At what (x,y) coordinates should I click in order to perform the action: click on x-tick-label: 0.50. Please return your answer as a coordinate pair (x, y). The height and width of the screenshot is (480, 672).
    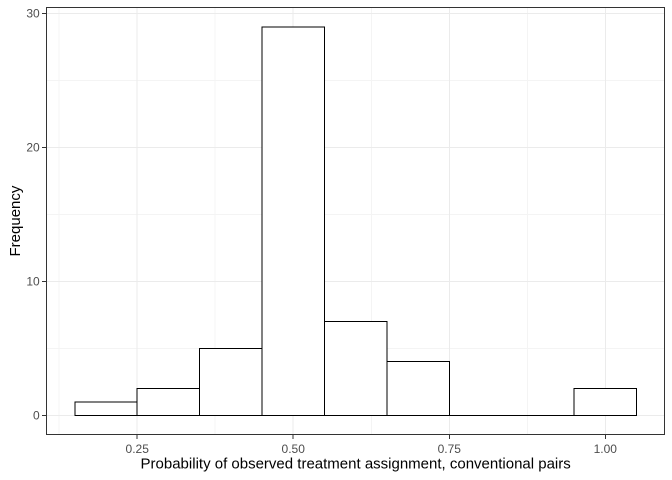
    Looking at the image, I should click on (294, 449).